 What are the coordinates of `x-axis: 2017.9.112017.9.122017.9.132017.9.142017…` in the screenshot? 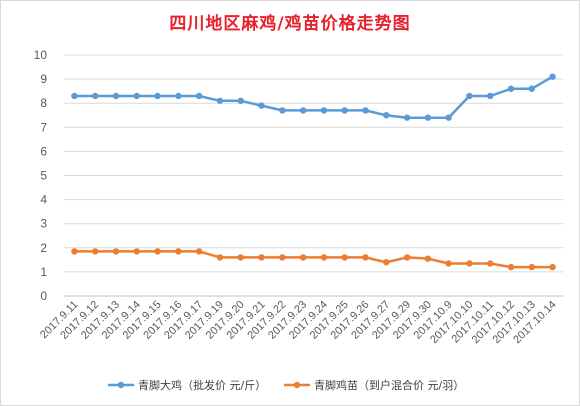 It's located at (298, 322).